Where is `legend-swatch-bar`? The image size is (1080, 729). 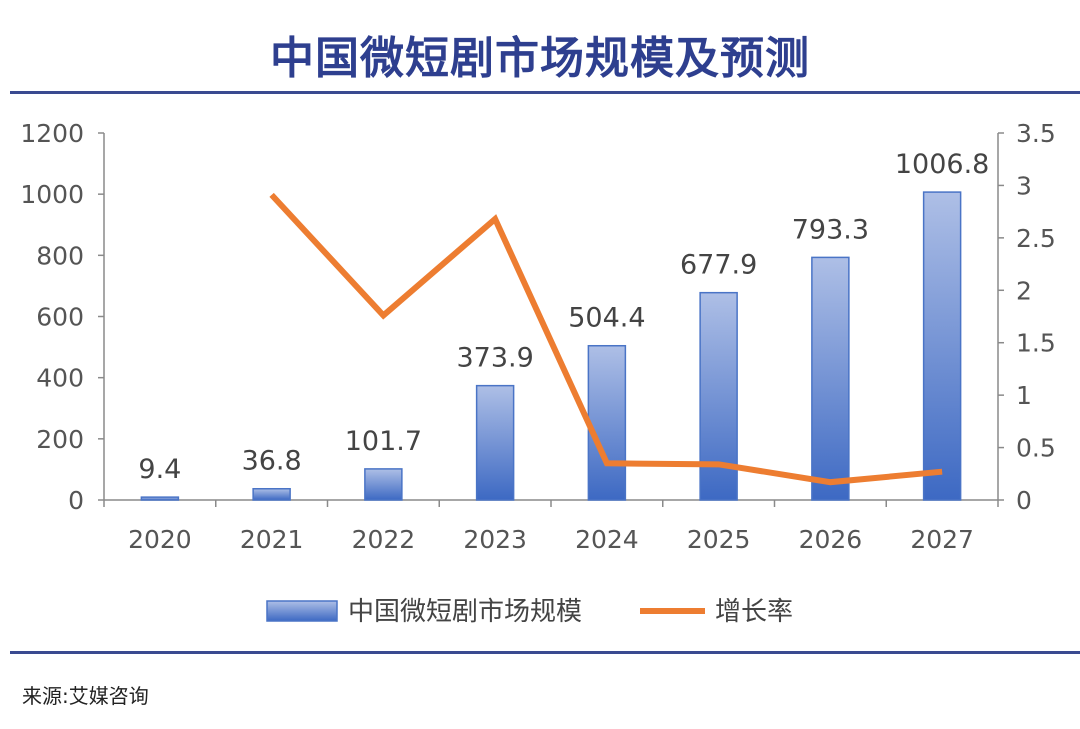 legend-swatch-bar is located at coordinates (302, 611).